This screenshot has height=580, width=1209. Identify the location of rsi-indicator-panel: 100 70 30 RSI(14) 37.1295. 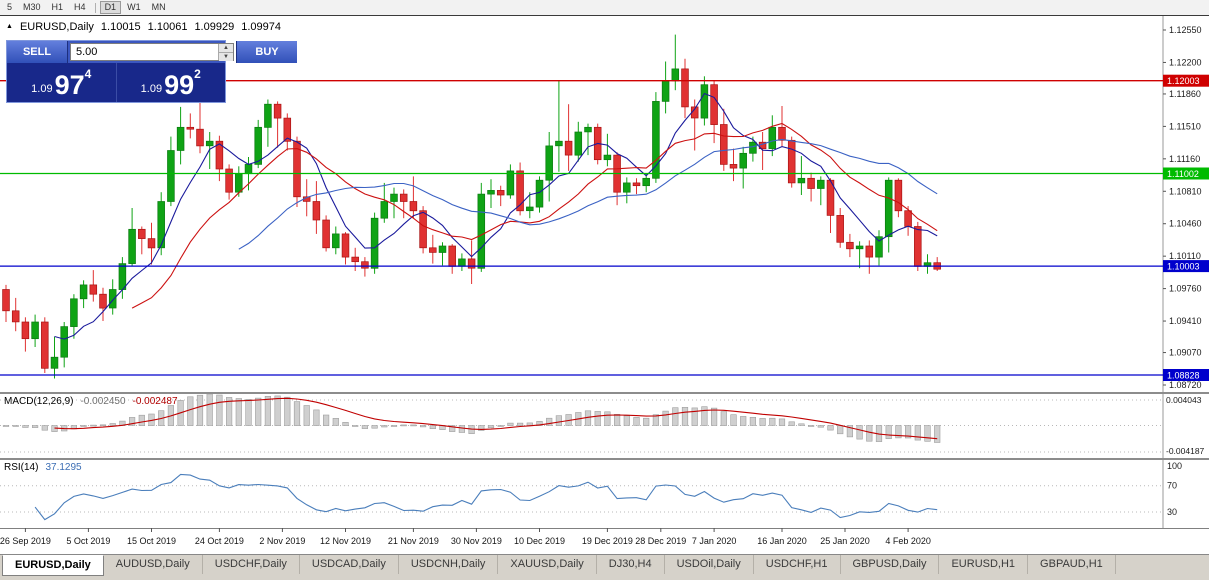
(604, 494).